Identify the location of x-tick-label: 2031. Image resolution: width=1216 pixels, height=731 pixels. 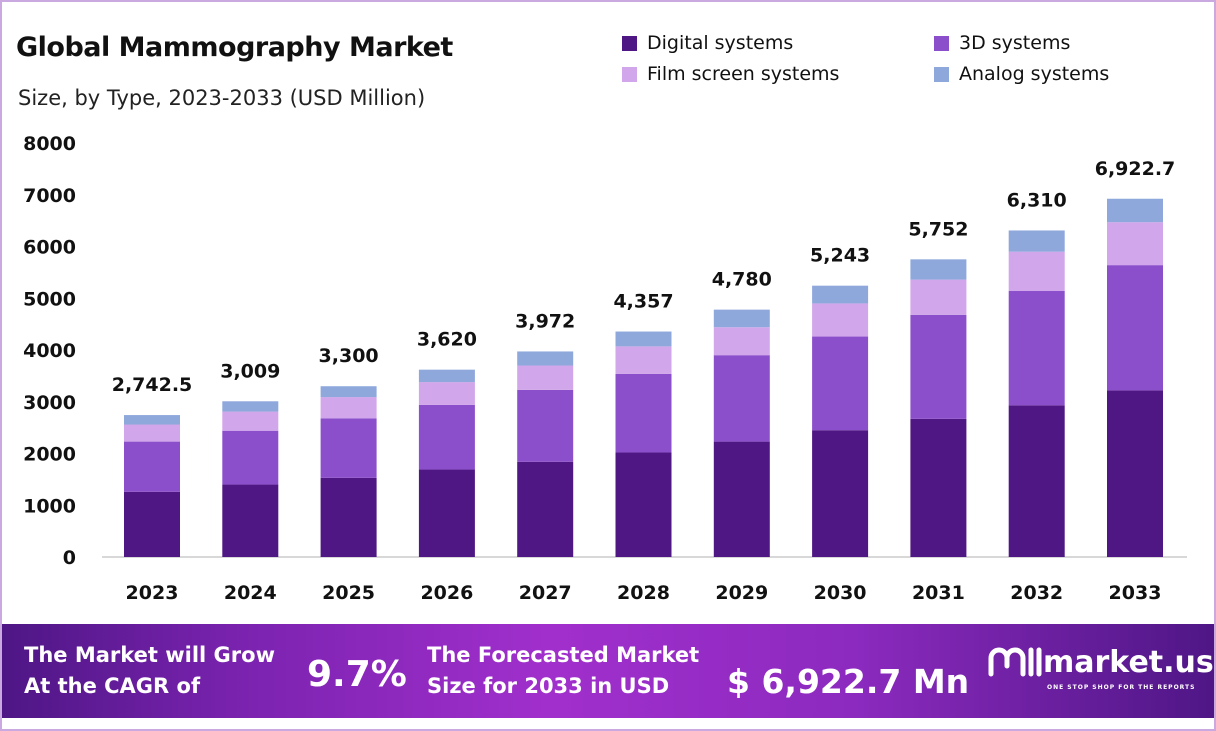
(938, 593).